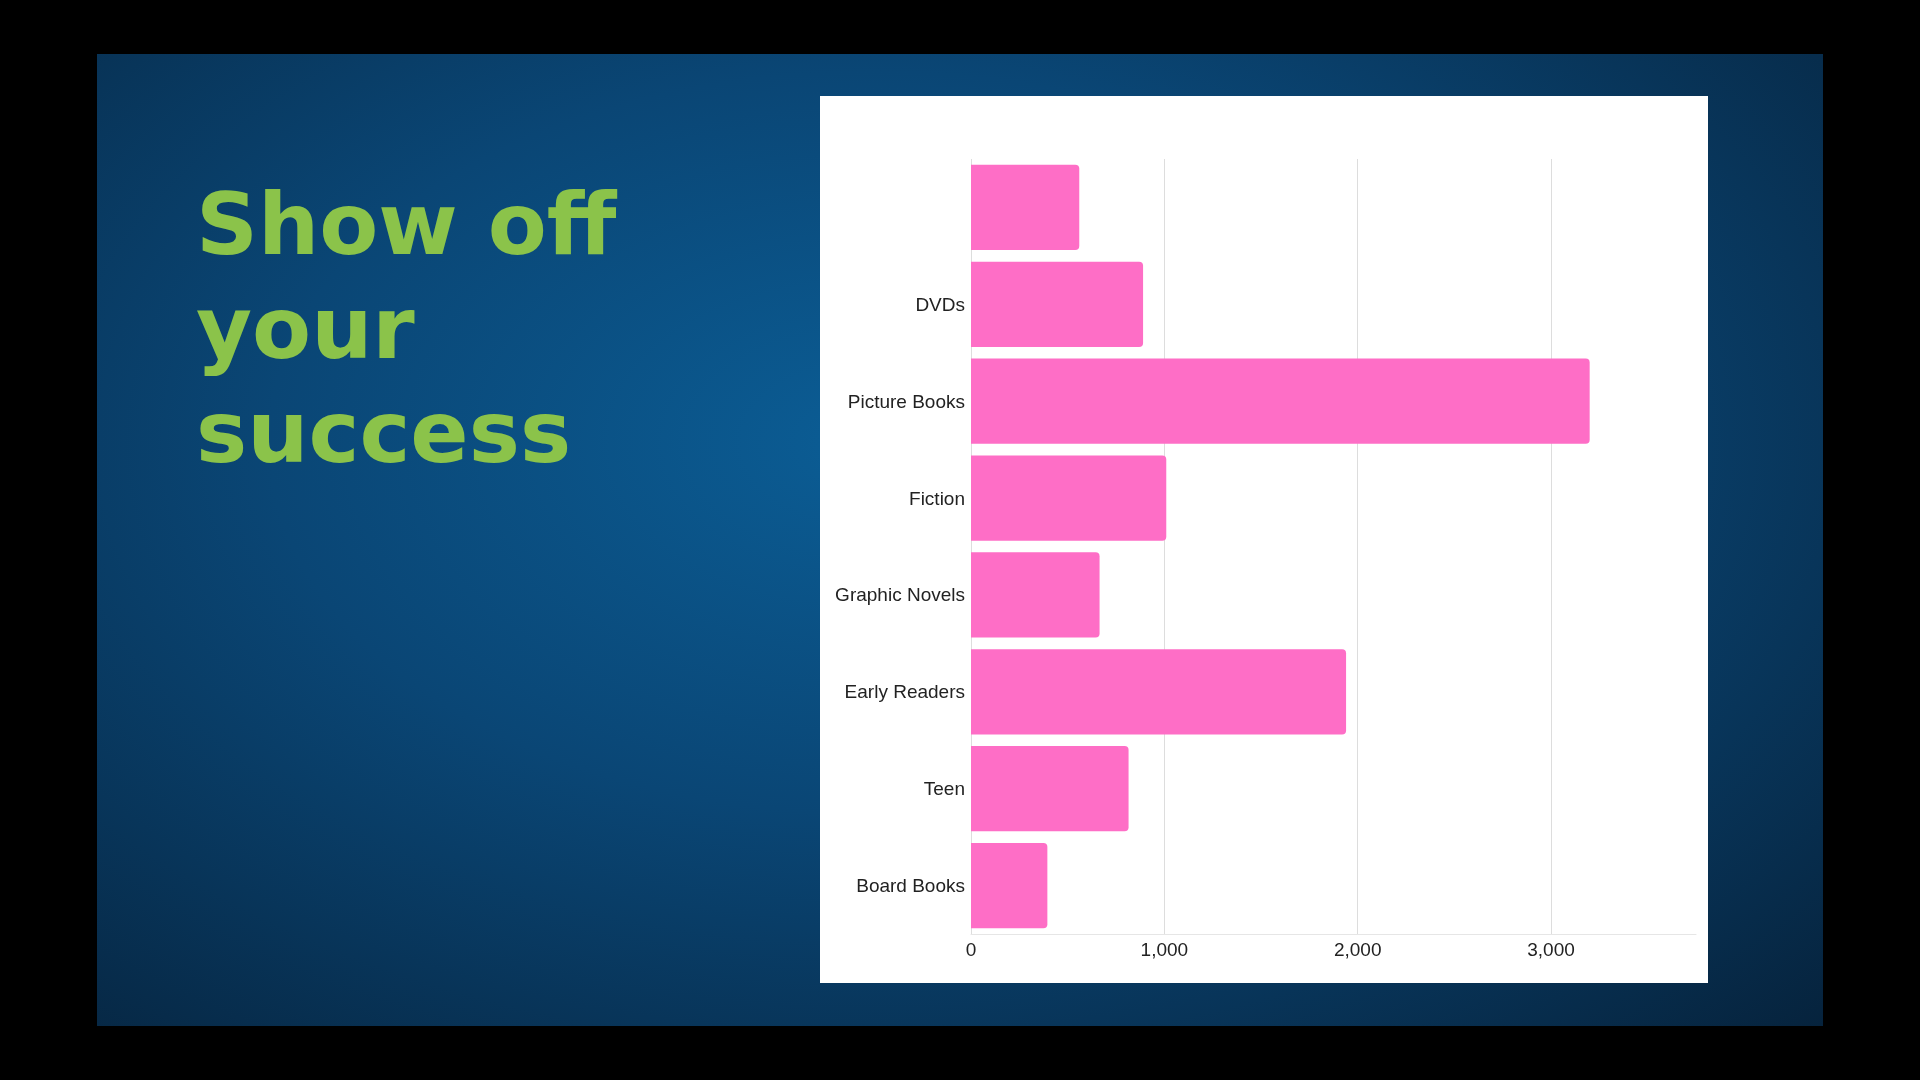  I want to click on x-tick-label: 3,000, so click(1551, 949).